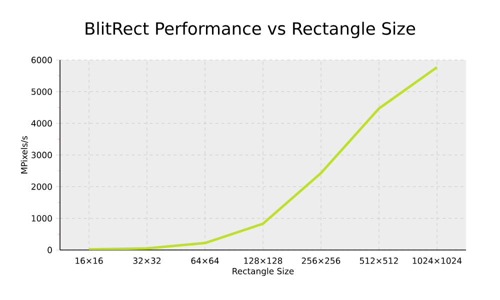 The width and height of the screenshot is (500, 300). What do you see at coordinates (205, 261) in the screenshot?
I see `x-tick-label: 64×64` at bounding box center [205, 261].